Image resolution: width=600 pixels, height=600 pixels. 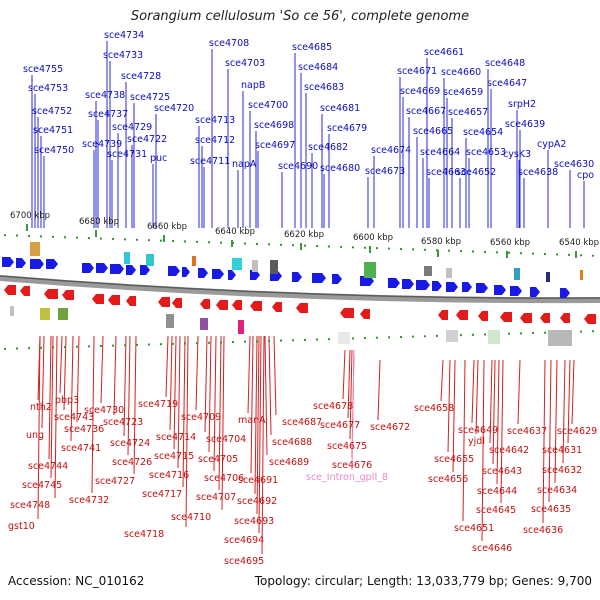 I want to click on gene-label-bottom: sce4678, so click(x=333, y=406).